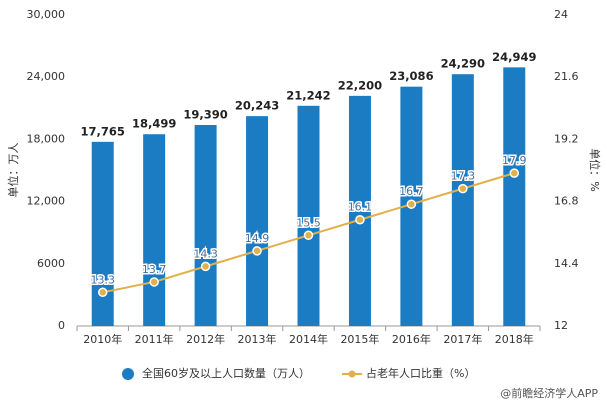 The height and width of the screenshot is (405, 607). Describe the element at coordinates (411, 191) in the screenshot. I see `line-value-label: 16.7` at that location.